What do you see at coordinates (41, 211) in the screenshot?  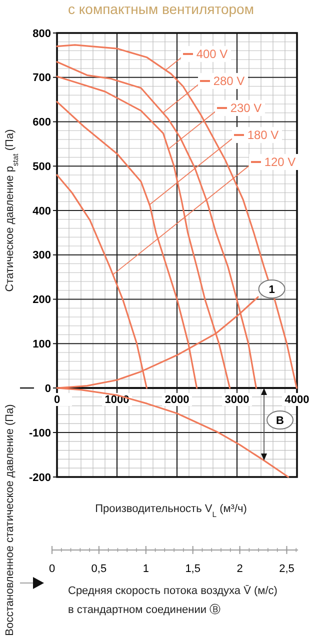 I see `y-tick-label: 400` at bounding box center [41, 211].